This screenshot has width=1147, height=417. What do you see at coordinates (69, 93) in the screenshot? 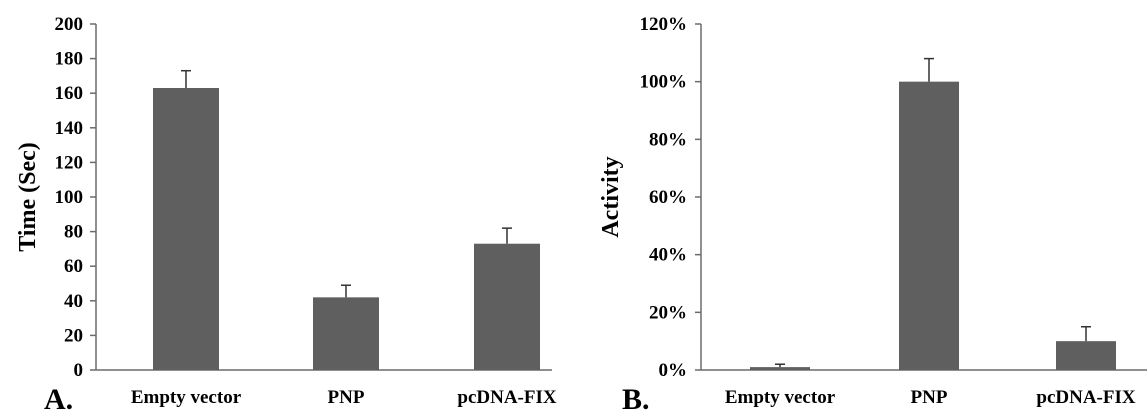
I see `y-tick-label: 160` at bounding box center [69, 93].